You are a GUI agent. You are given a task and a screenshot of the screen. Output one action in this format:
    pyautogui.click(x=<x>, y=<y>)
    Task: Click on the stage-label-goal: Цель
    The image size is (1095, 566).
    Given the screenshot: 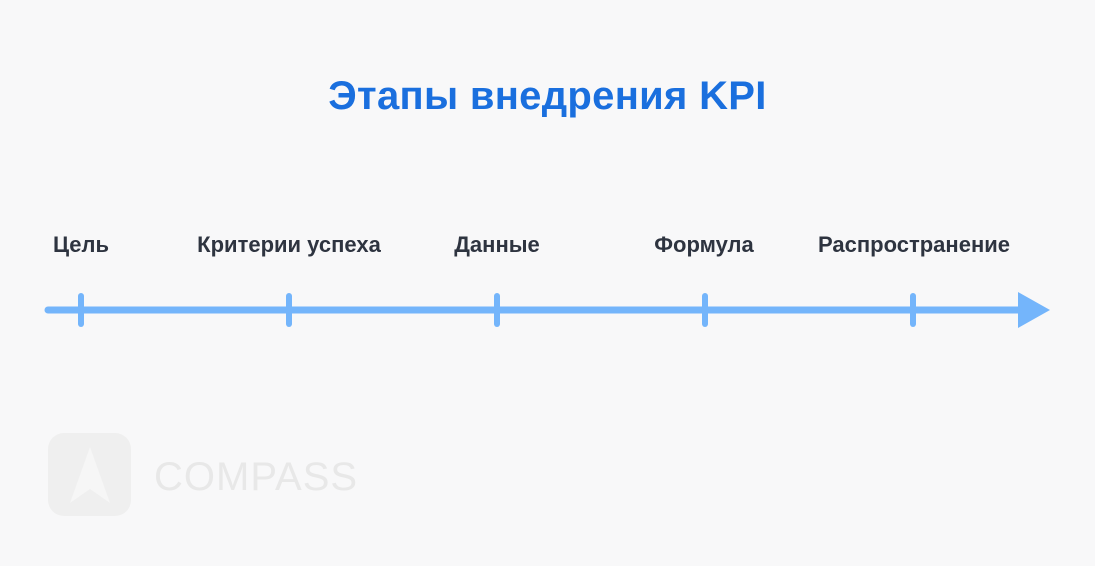 What is the action you would take?
    pyautogui.click(x=81, y=244)
    